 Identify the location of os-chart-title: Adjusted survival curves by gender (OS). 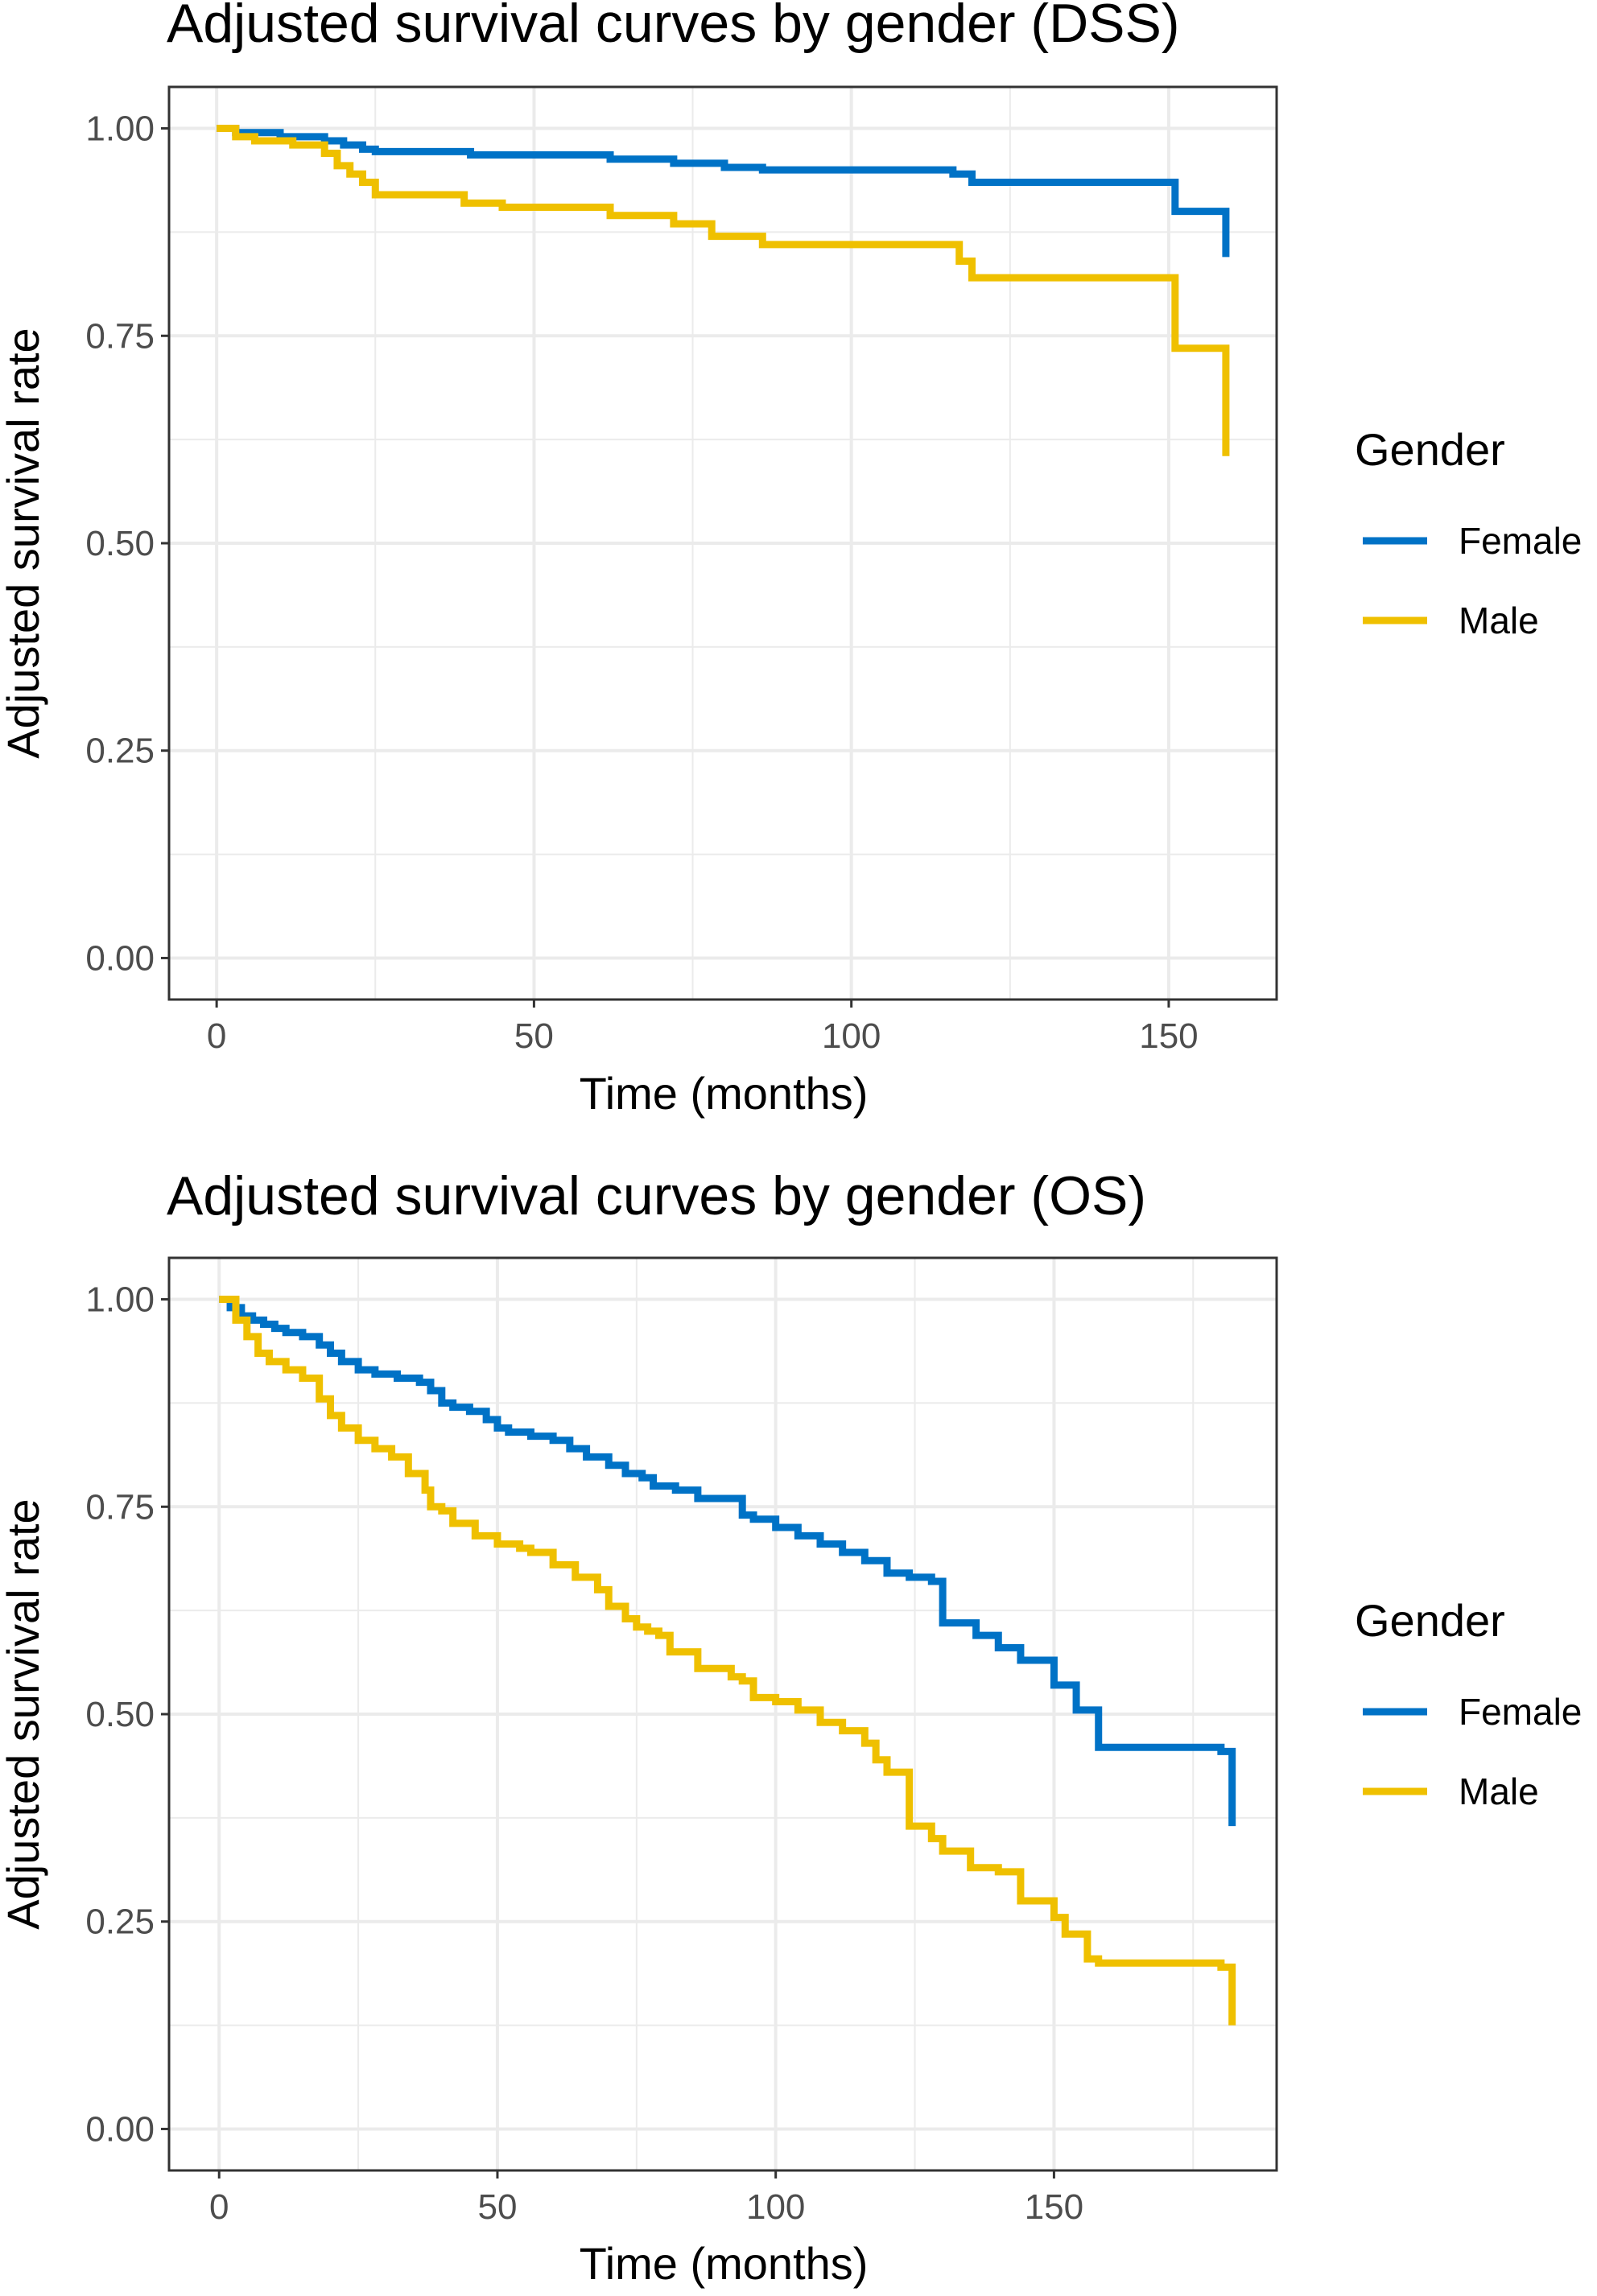
(656, 1195).